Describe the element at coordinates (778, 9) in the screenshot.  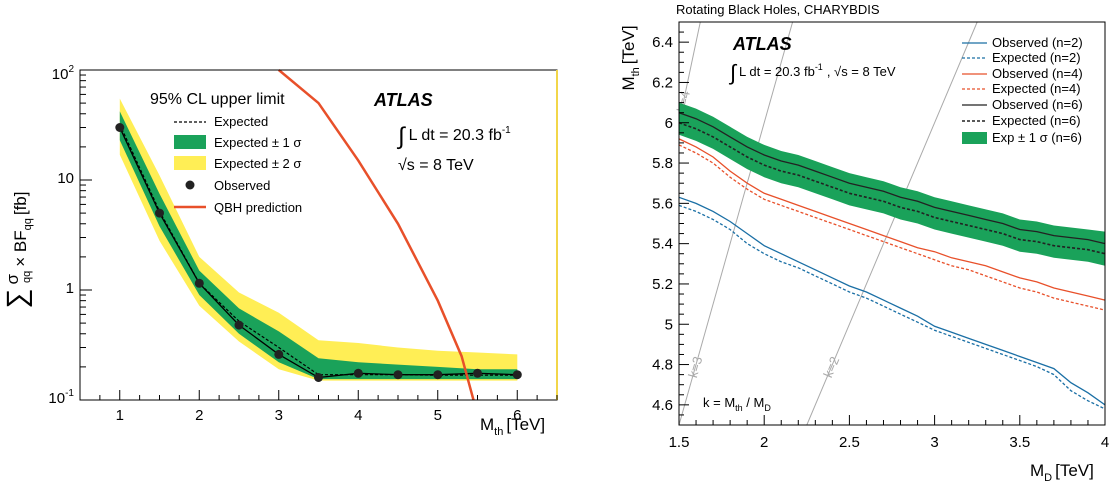
I see `right-chart-title: Rotating Black Holes, CHARYBDIS` at that location.